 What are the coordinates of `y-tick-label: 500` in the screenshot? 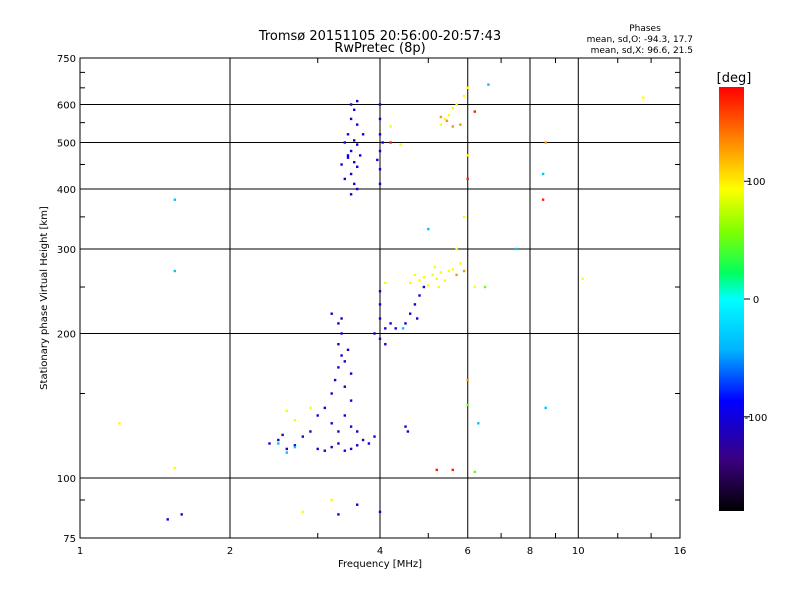 It's located at (66, 144).